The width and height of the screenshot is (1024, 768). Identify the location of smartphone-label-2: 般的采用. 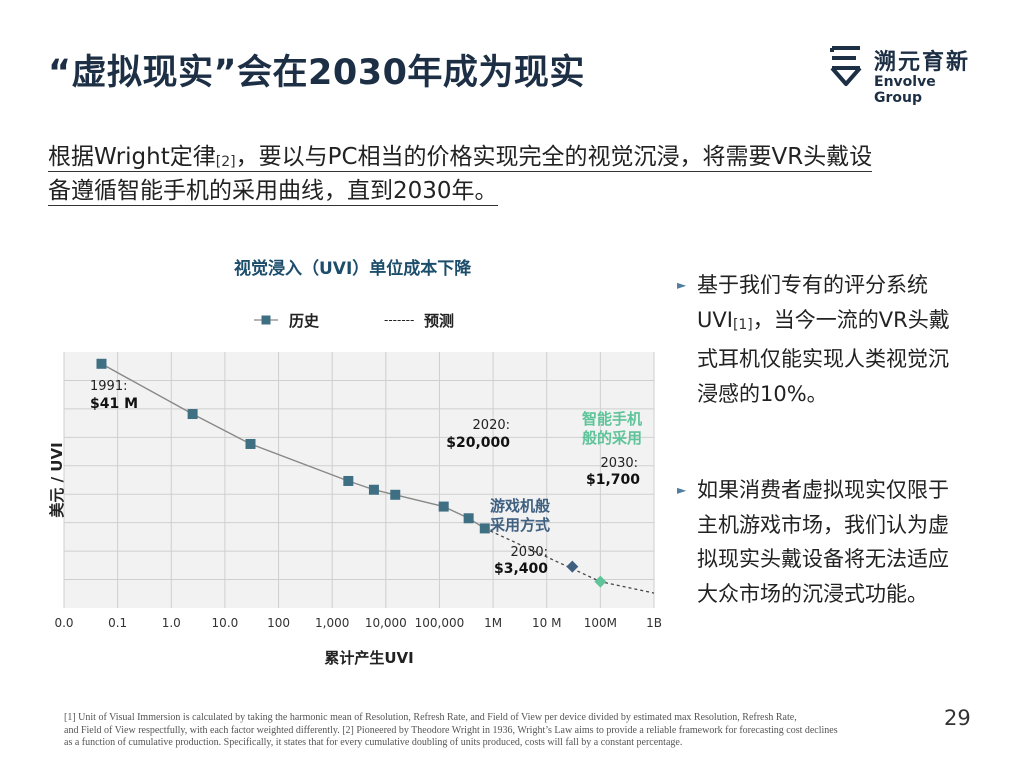
(612, 438).